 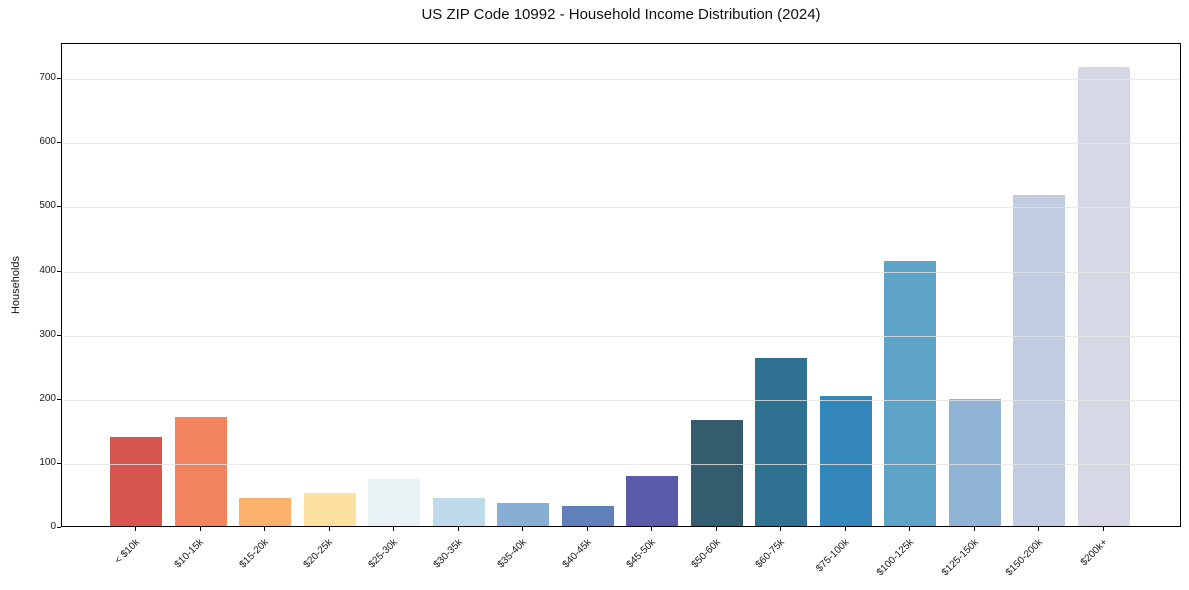 I want to click on y-tick-label-300: 300, so click(x=47, y=334).